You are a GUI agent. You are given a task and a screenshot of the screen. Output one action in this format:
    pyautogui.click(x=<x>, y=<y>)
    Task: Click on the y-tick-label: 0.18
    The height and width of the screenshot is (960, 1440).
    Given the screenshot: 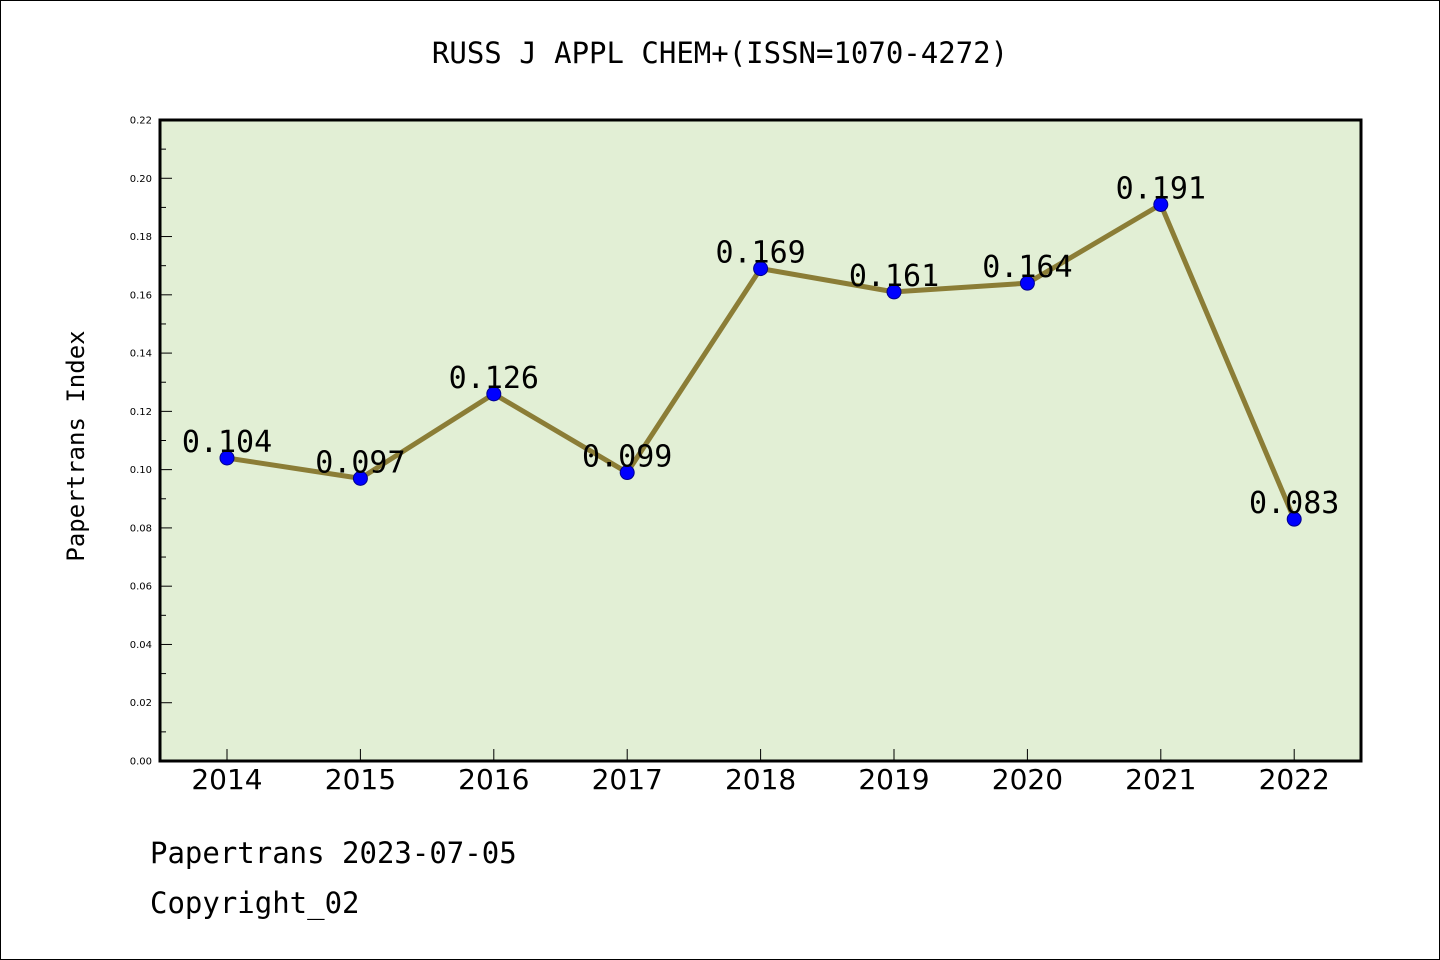 What is the action you would take?
    pyautogui.click(x=141, y=237)
    